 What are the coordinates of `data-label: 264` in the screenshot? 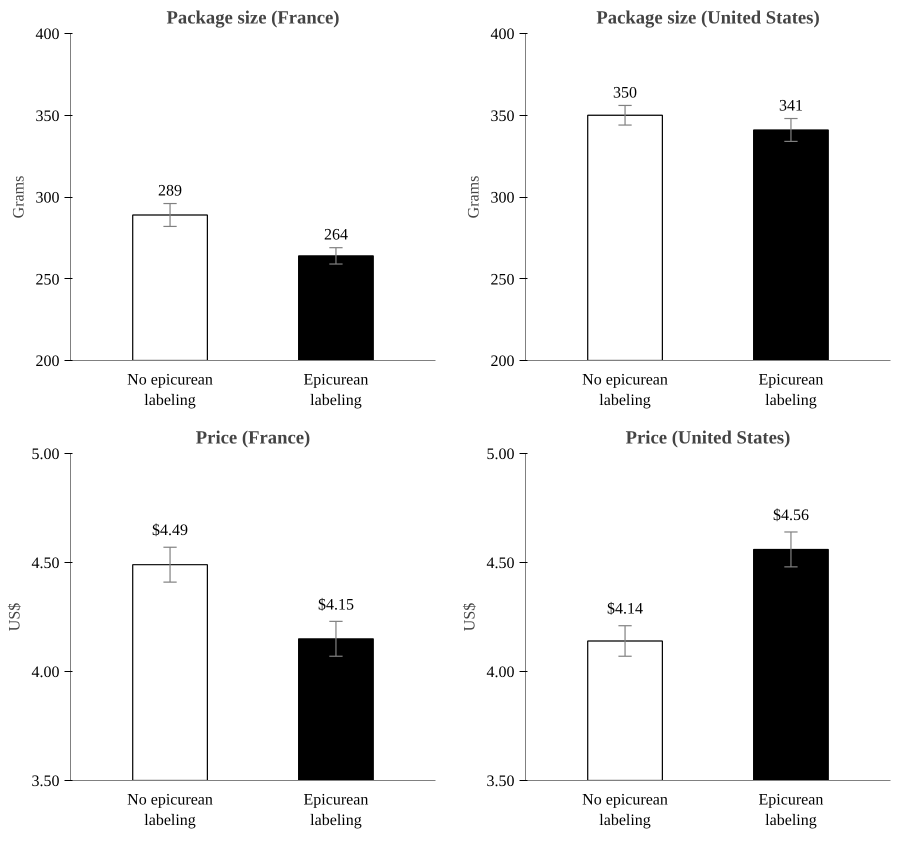 It's located at (336, 235).